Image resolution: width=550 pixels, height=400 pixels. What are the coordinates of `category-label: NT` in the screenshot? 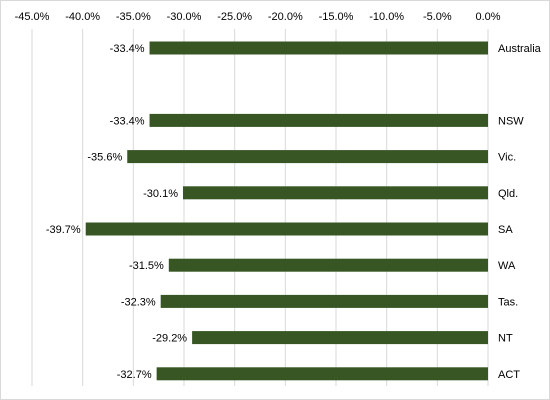 It's located at (505, 339).